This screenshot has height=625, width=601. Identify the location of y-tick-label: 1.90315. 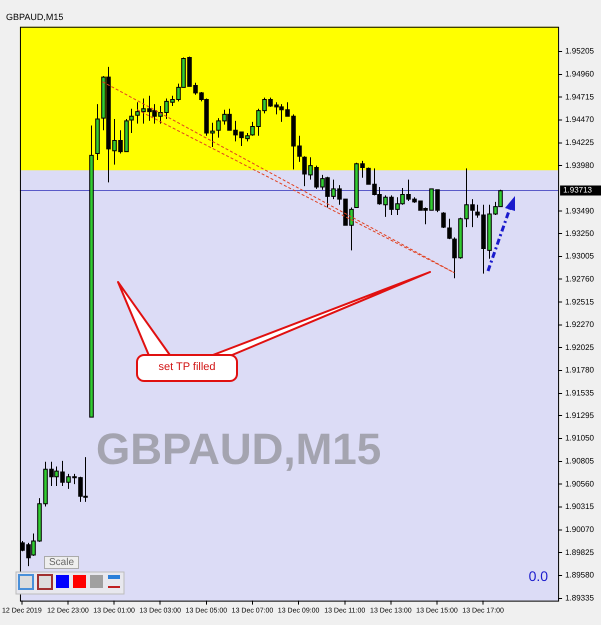
(580, 507).